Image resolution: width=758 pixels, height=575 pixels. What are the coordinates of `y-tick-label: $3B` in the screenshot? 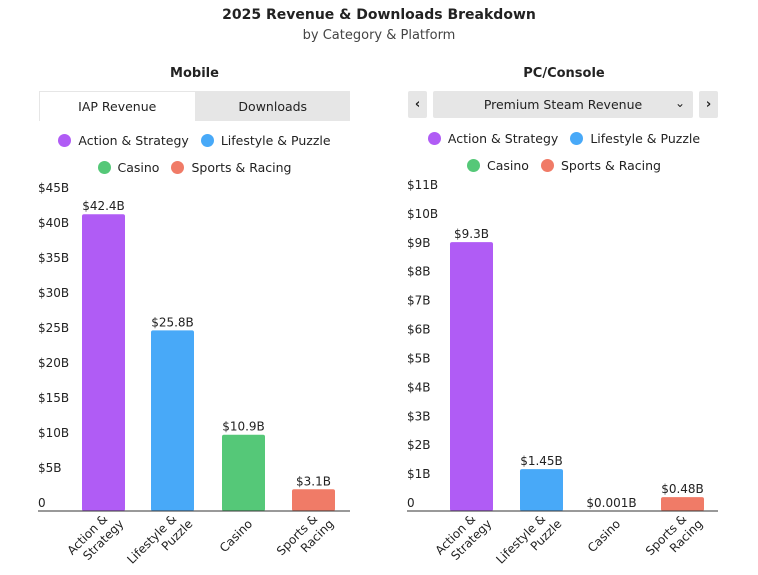 It's located at (419, 416).